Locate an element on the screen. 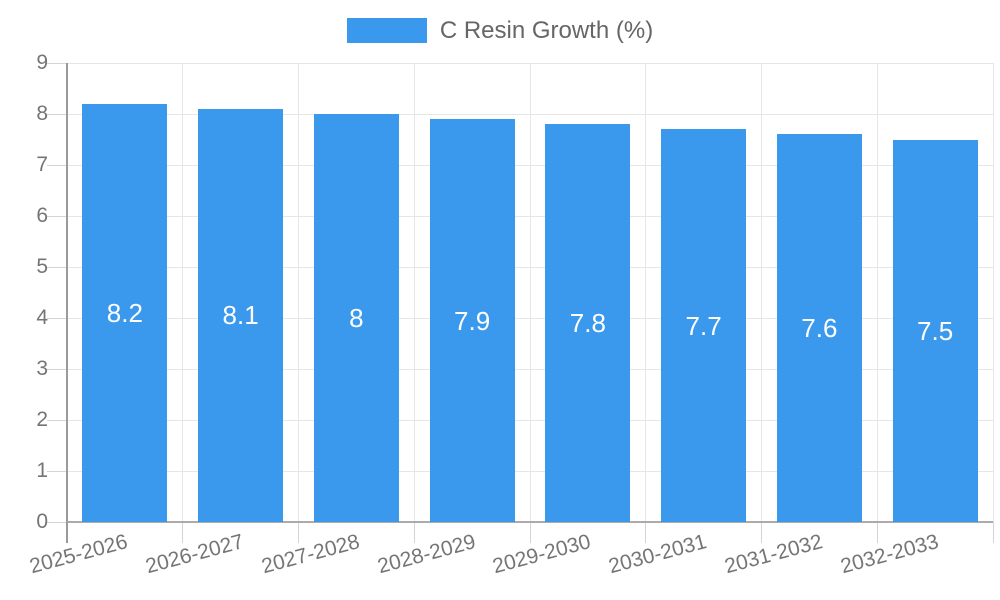 The image size is (1000, 600). legend-label: C Resin Growth (%) is located at coordinates (546, 30).